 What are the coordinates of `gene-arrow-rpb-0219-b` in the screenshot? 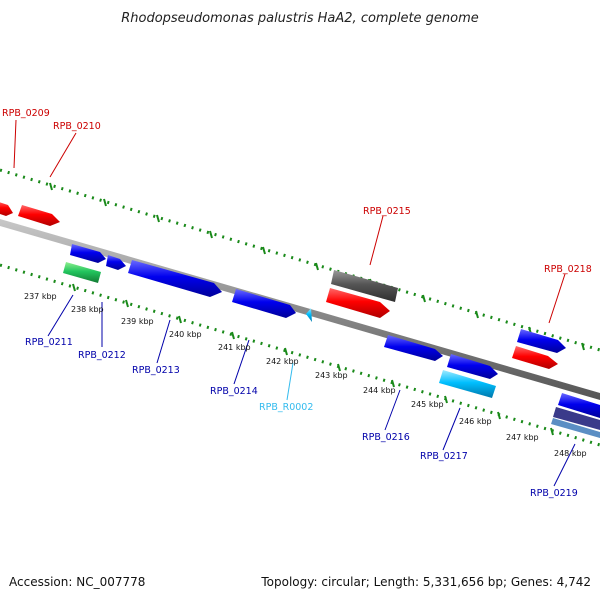 It's located at (576, 418).